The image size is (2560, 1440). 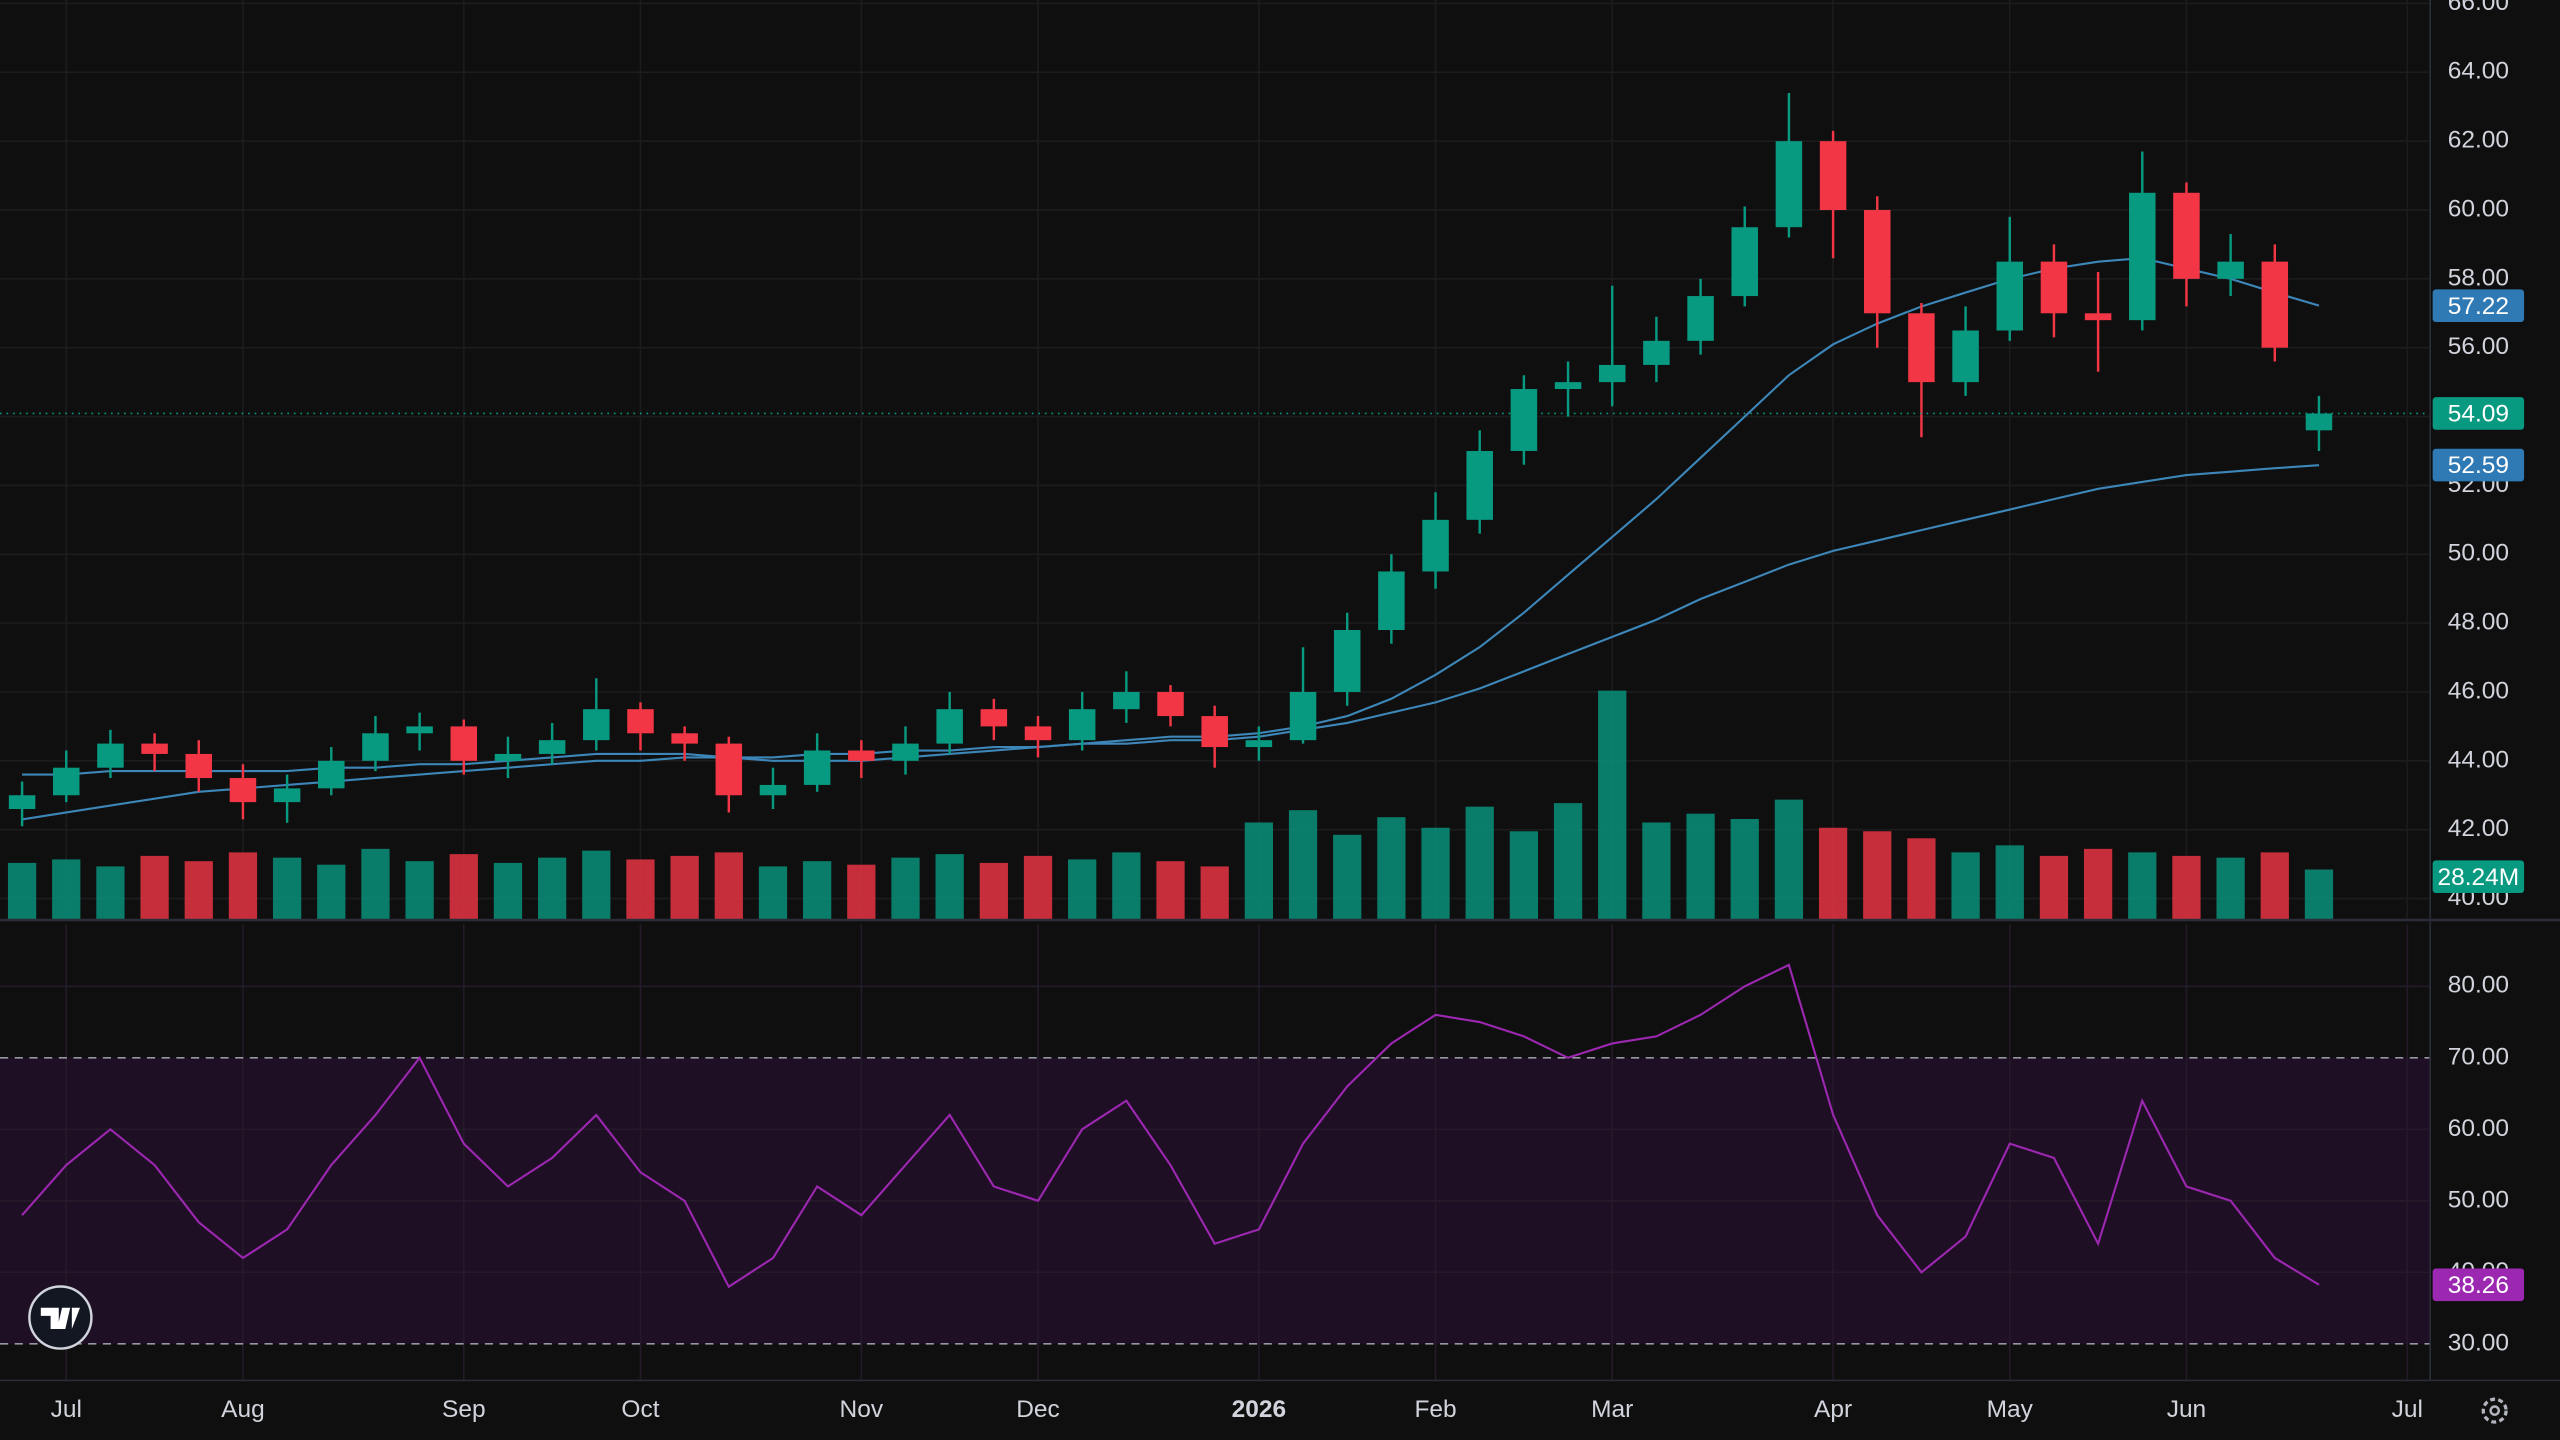 I want to click on y-tick-label: 42.00, so click(x=2478, y=828).